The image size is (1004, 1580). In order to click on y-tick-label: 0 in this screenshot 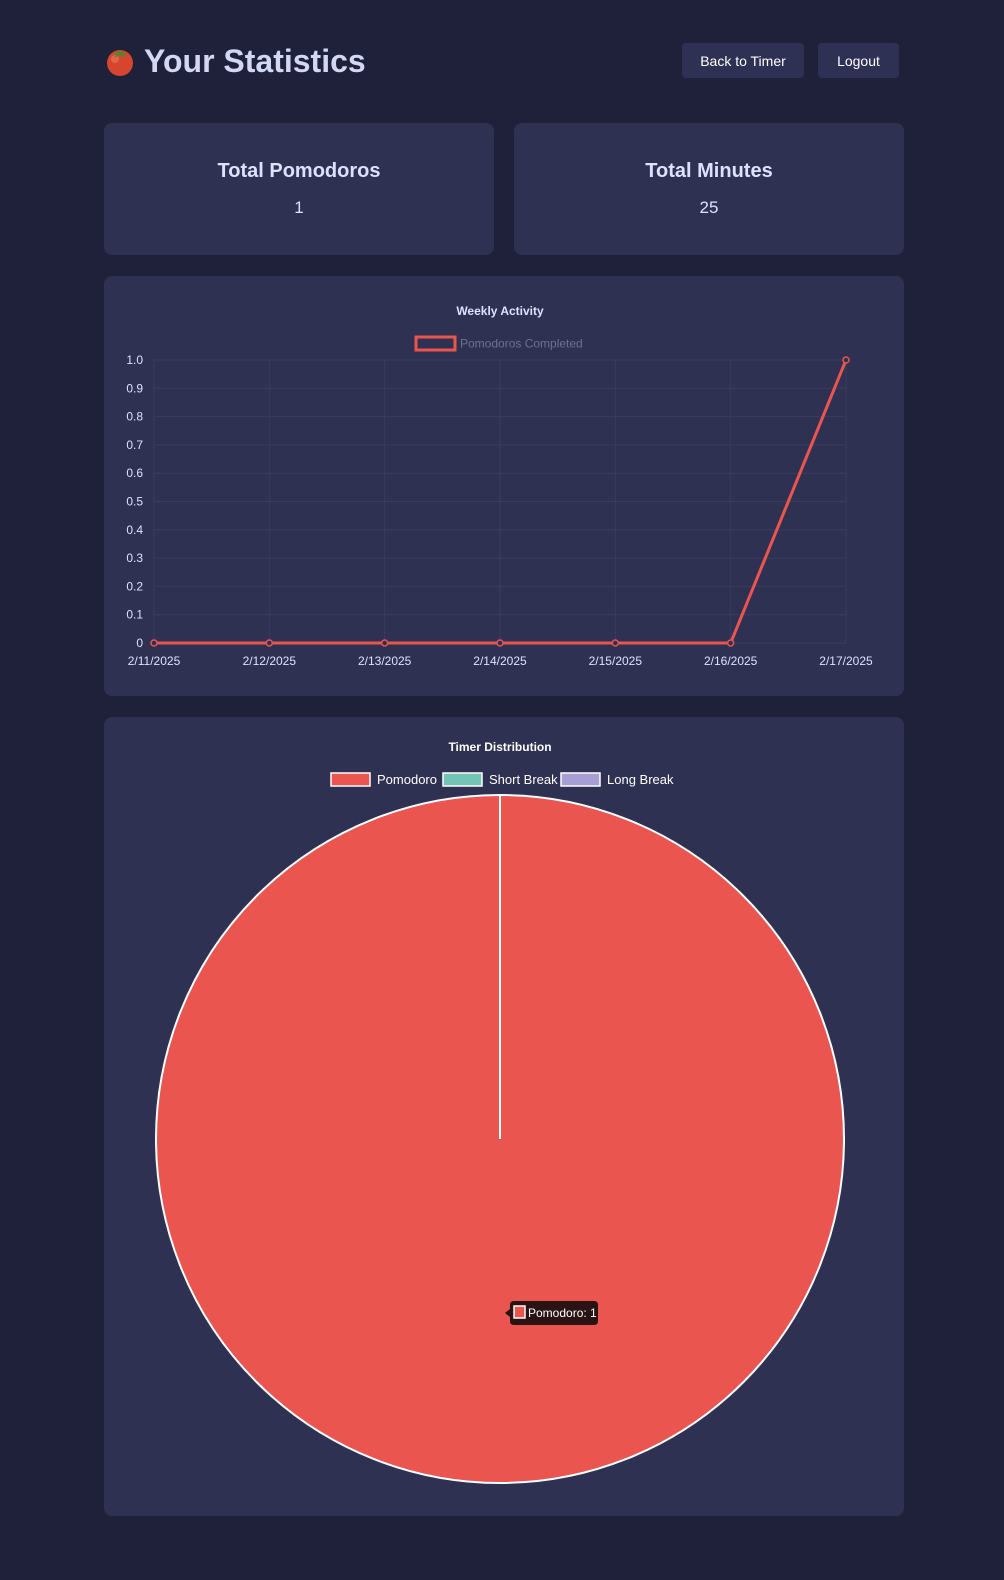, I will do `click(139, 643)`.